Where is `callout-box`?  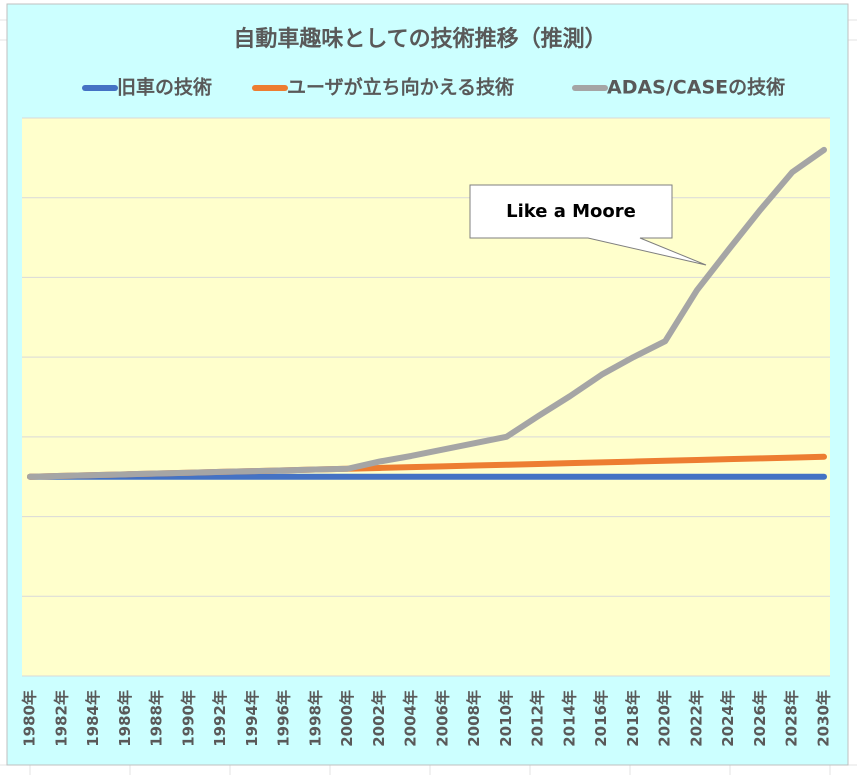 callout-box is located at coordinates (588, 225).